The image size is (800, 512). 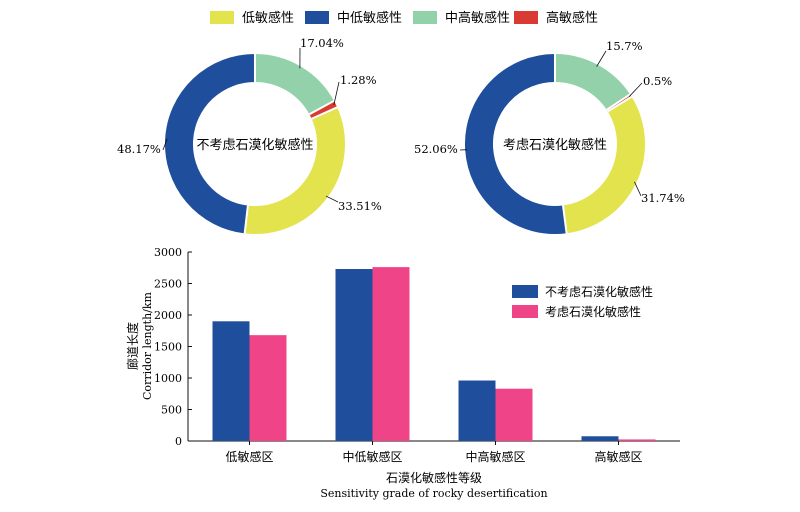 I want to click on legend-label: 中高敏感性, so click(x=477, y=18).